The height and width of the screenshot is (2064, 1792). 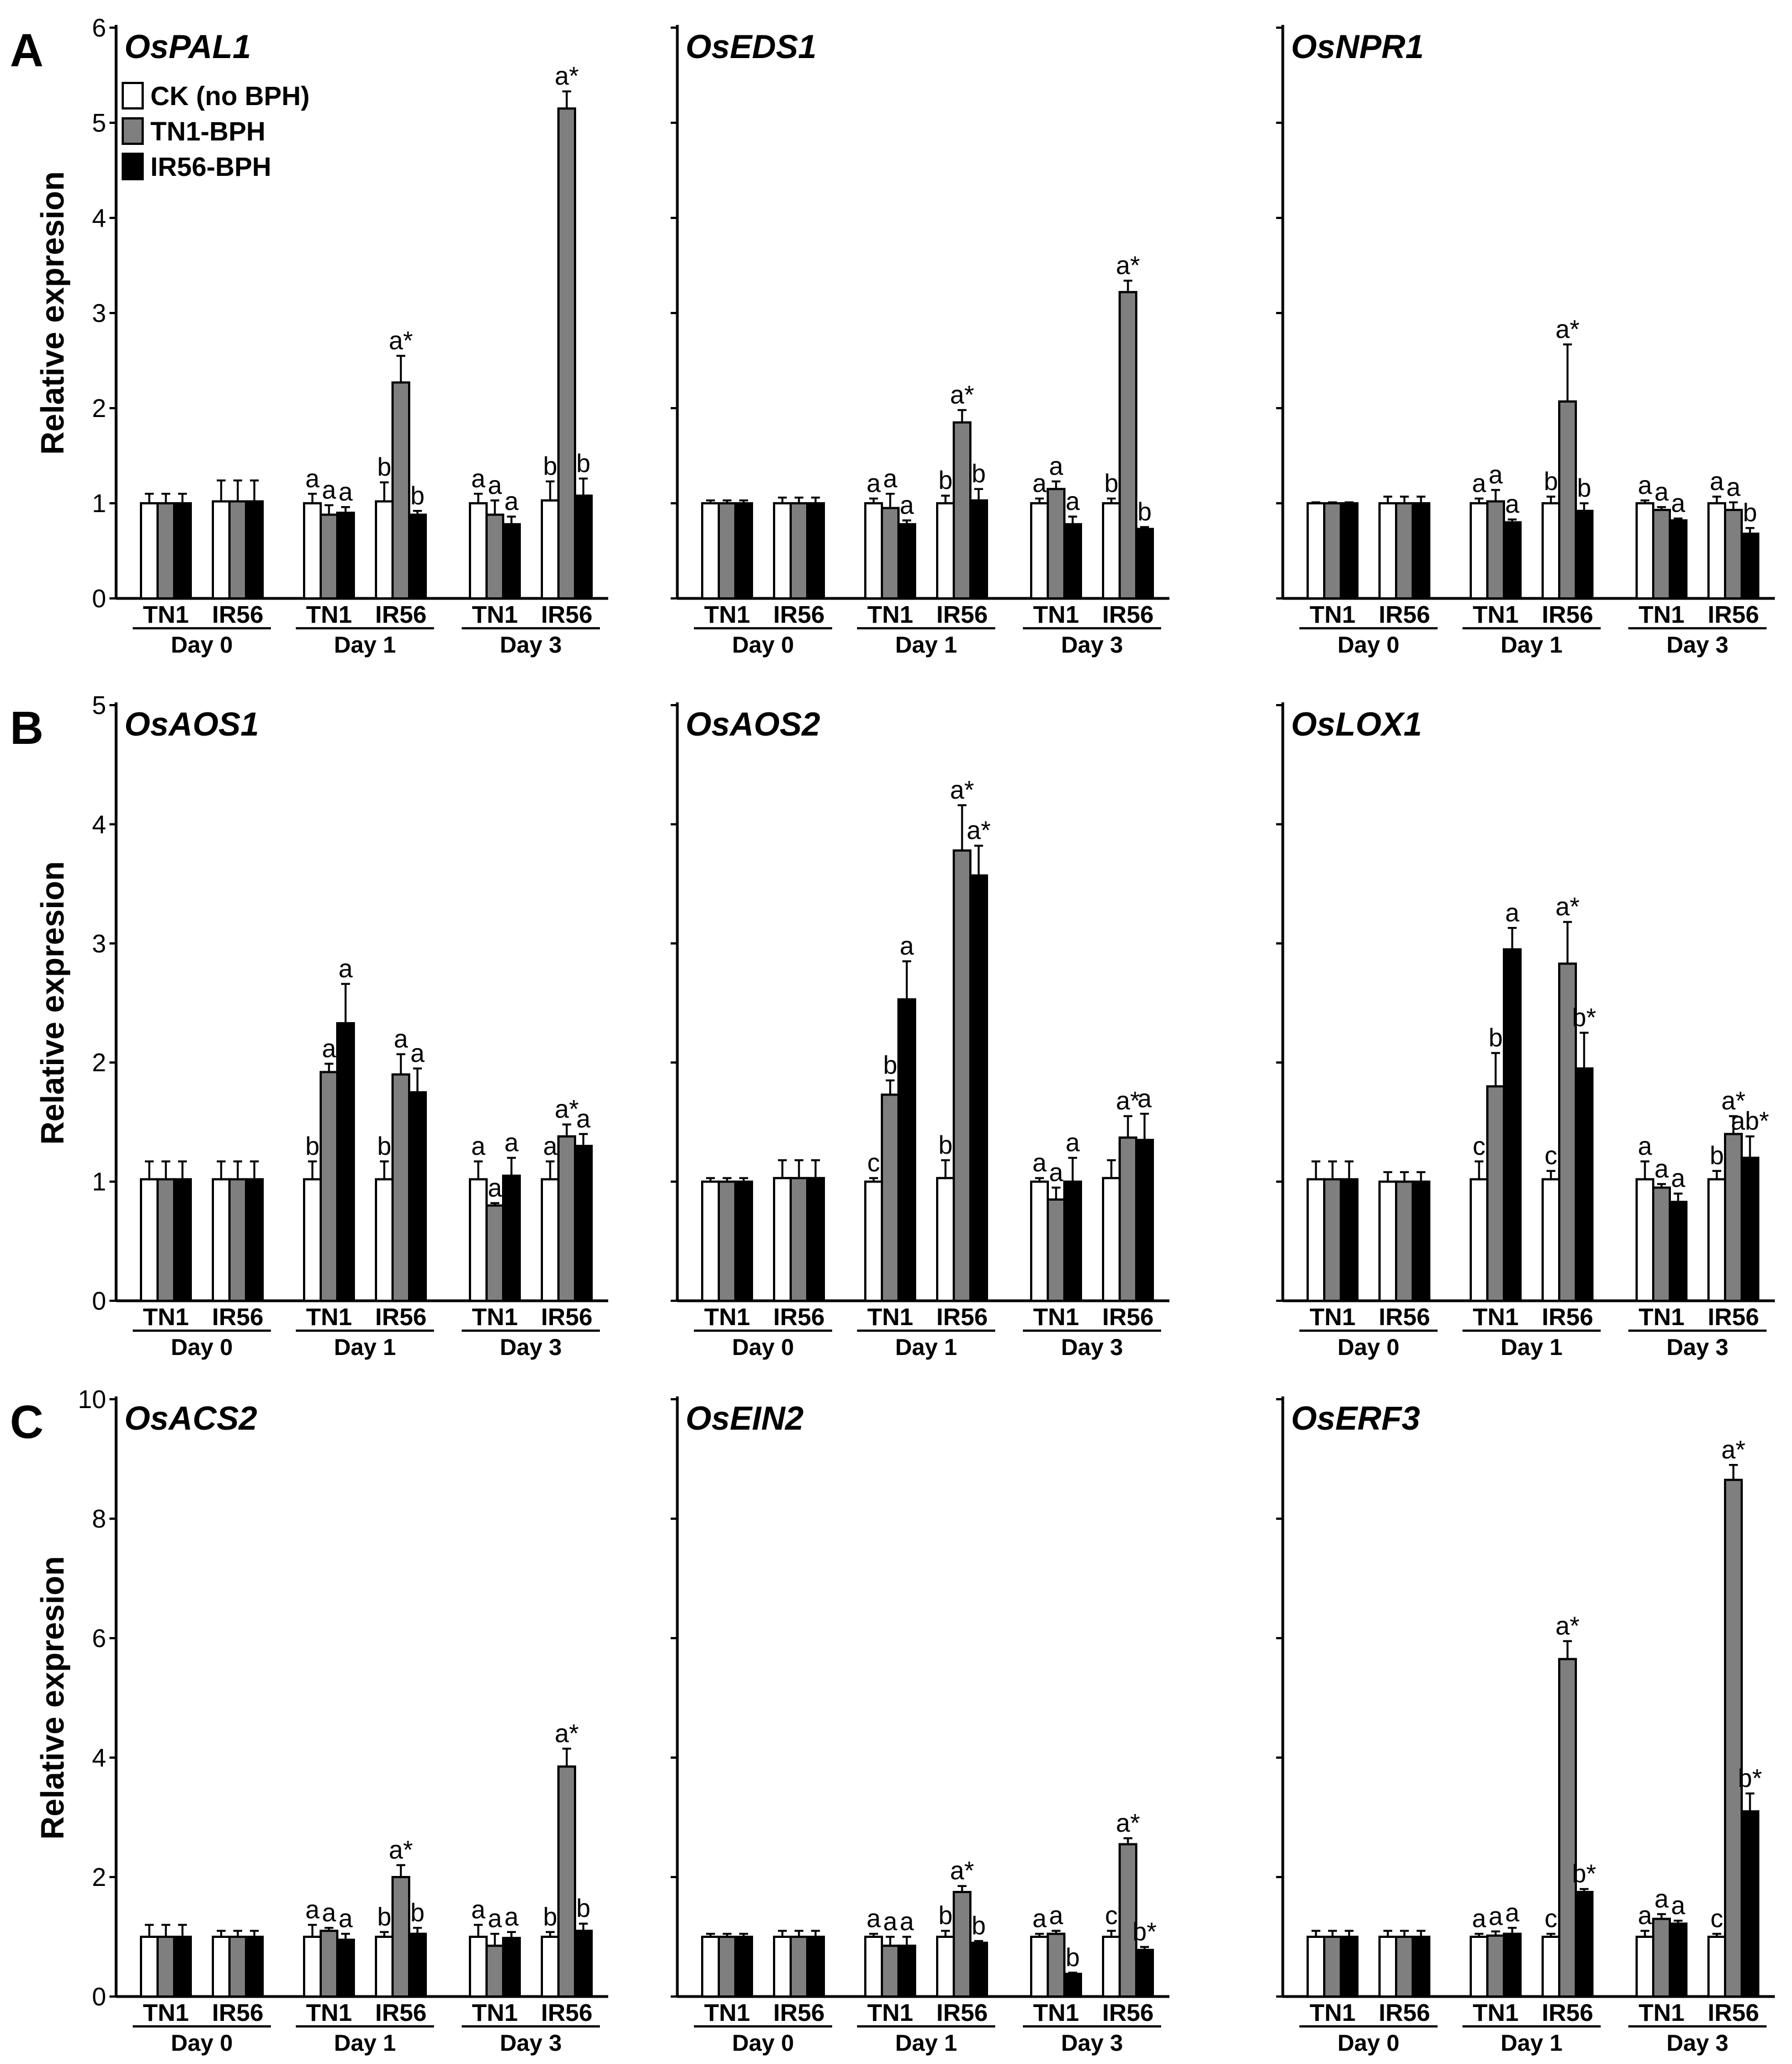 I want to click on gene-title: OsAOS1, so click(x=191, y=725).